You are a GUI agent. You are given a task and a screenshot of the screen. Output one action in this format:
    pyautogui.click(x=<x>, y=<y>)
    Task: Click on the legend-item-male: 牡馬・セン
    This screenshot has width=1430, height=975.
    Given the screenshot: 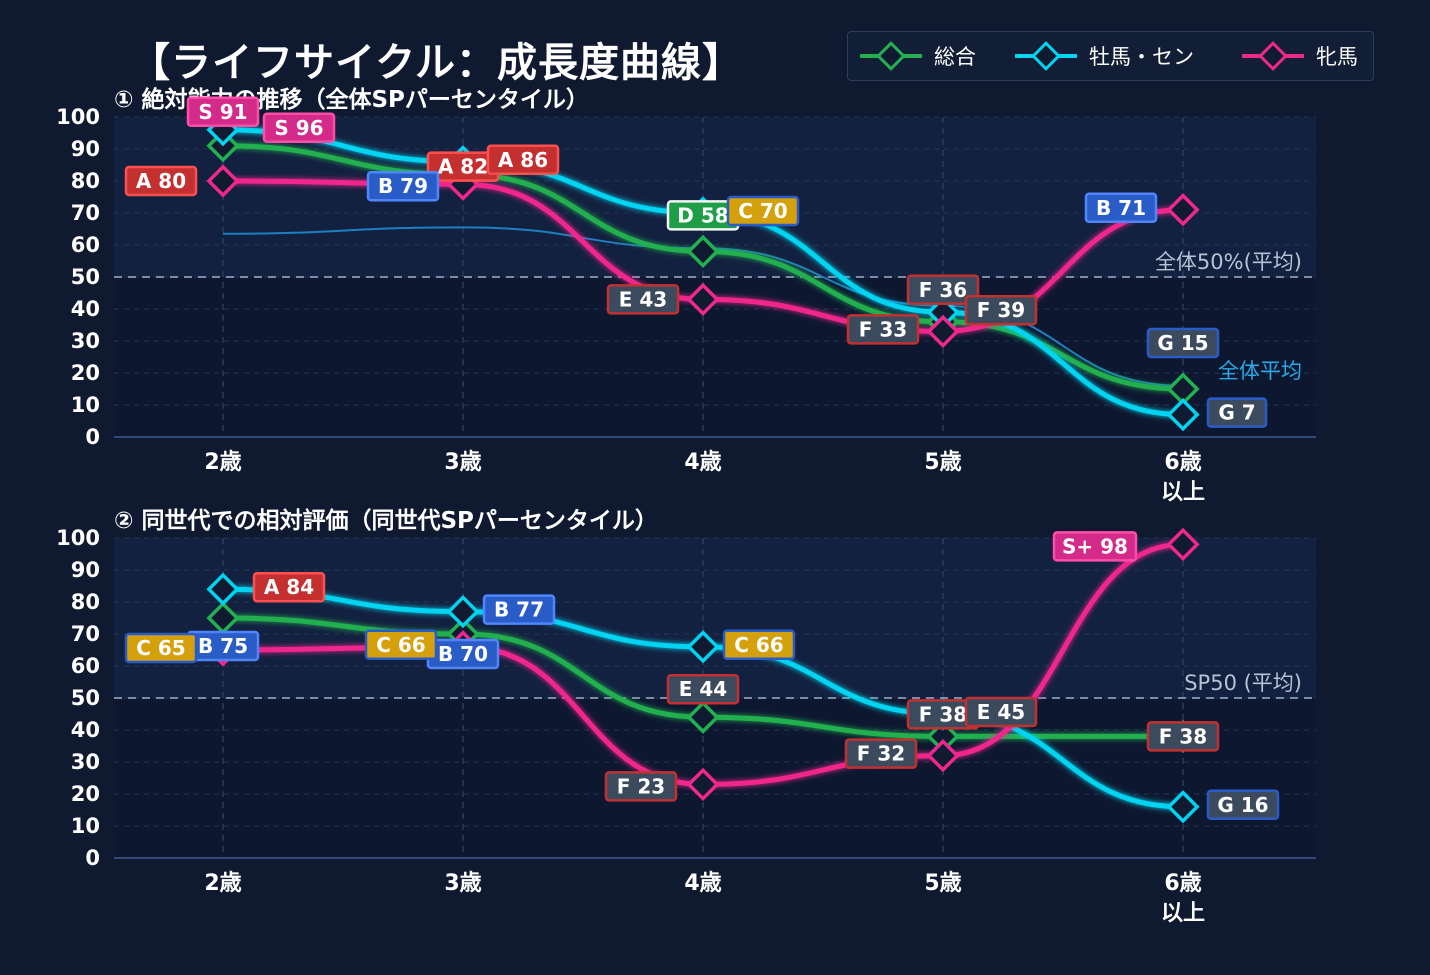 What is the action you would take?
    pyautogui.click(x=1103, y=56)
    